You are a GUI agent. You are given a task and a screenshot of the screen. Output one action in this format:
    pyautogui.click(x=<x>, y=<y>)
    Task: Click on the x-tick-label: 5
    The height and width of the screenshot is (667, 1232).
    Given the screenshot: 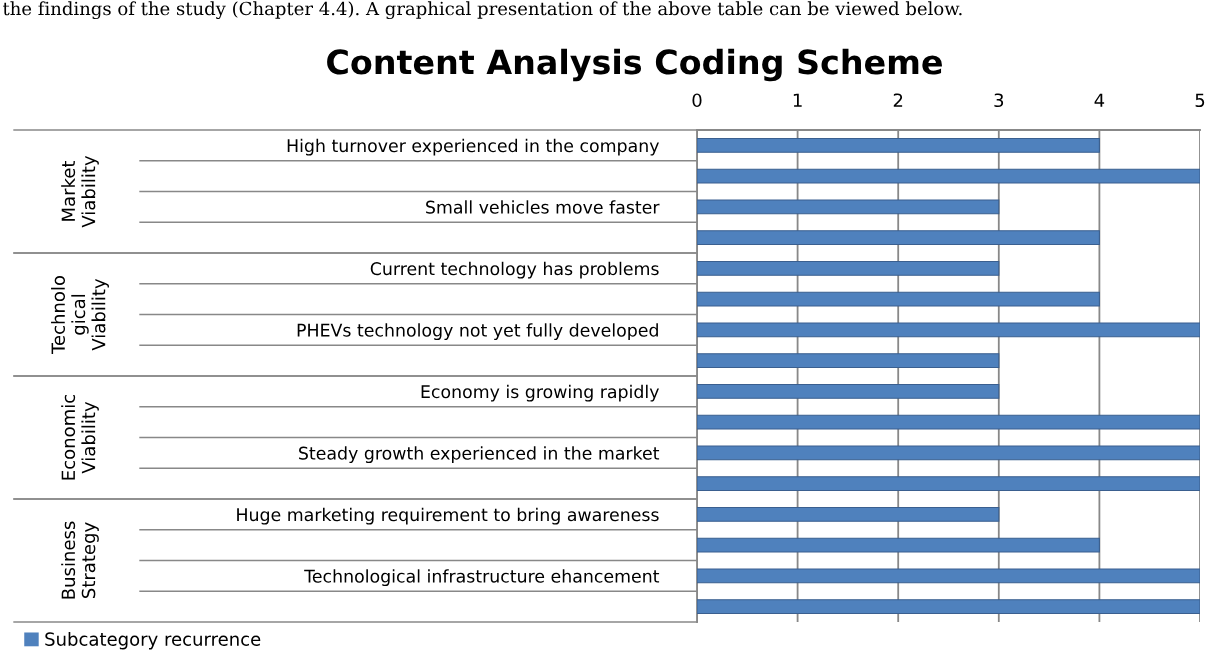 What is the action you would take?
    pyautogui.click(x=1200, y=100)
    